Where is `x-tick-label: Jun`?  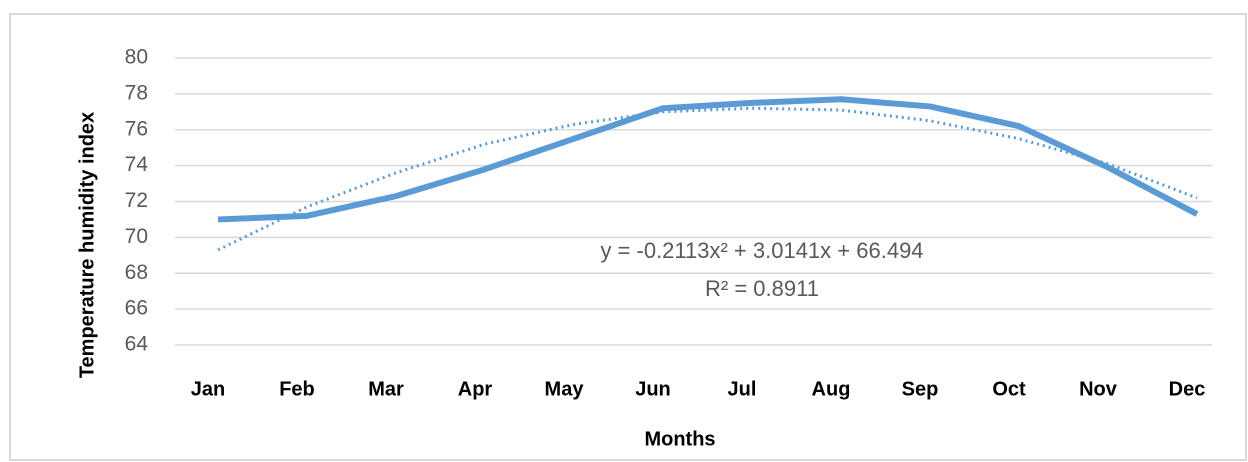 x-tick-label: Jun is located at coordinates (653, 389).